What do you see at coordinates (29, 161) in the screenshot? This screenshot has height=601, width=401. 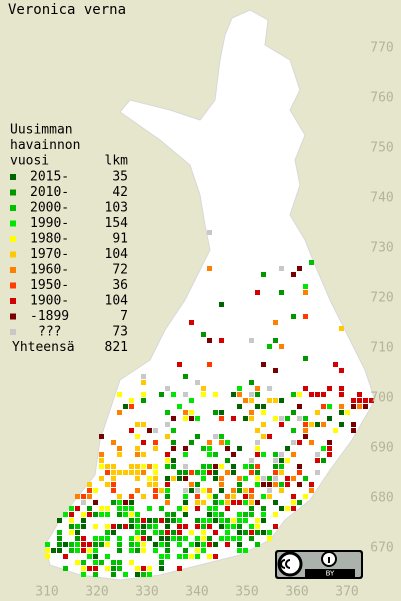 I see `legend-header: vuosi` at bounding box center [29, 161].